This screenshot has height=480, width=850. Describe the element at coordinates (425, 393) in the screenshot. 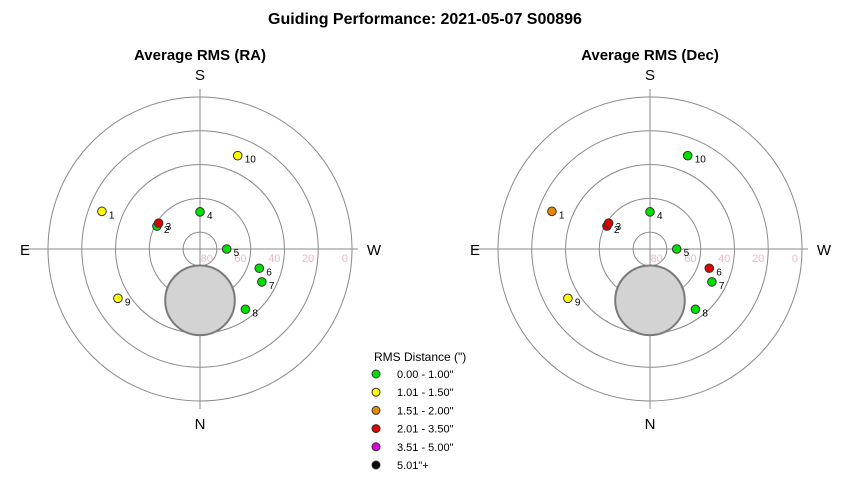

I see `legend-label: 1.01 - 1.50"` at that location.